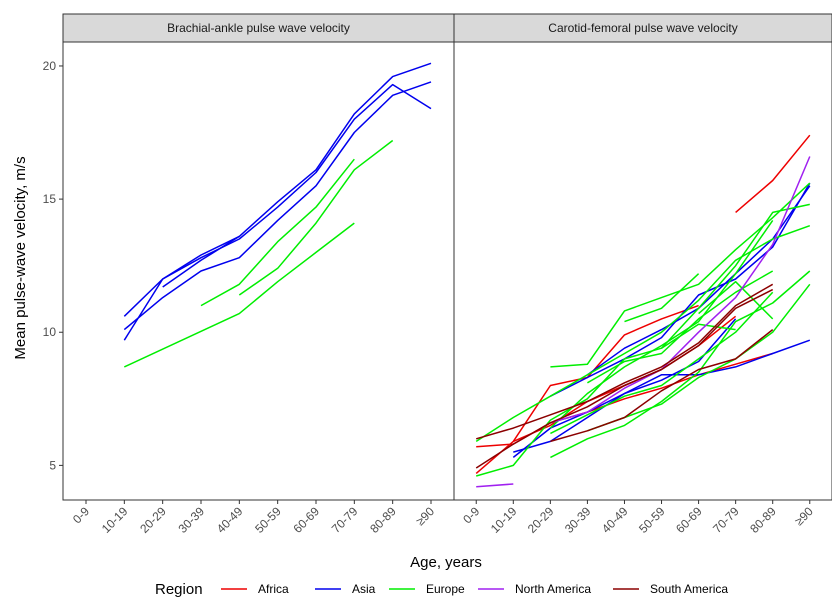 The width and height of the screenshot is (832, 598). I want to click on legend-label-north-america: North America, so click(553, 589).